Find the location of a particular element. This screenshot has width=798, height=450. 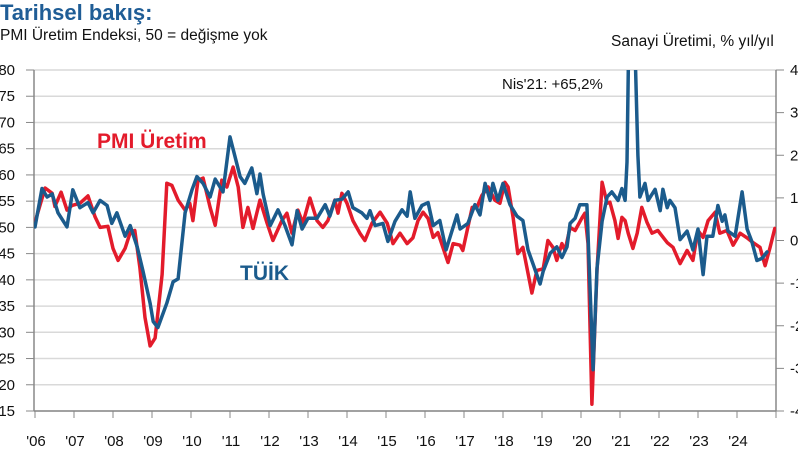

left-axis-tick-label: 45 is located at coordinates (7, 254).